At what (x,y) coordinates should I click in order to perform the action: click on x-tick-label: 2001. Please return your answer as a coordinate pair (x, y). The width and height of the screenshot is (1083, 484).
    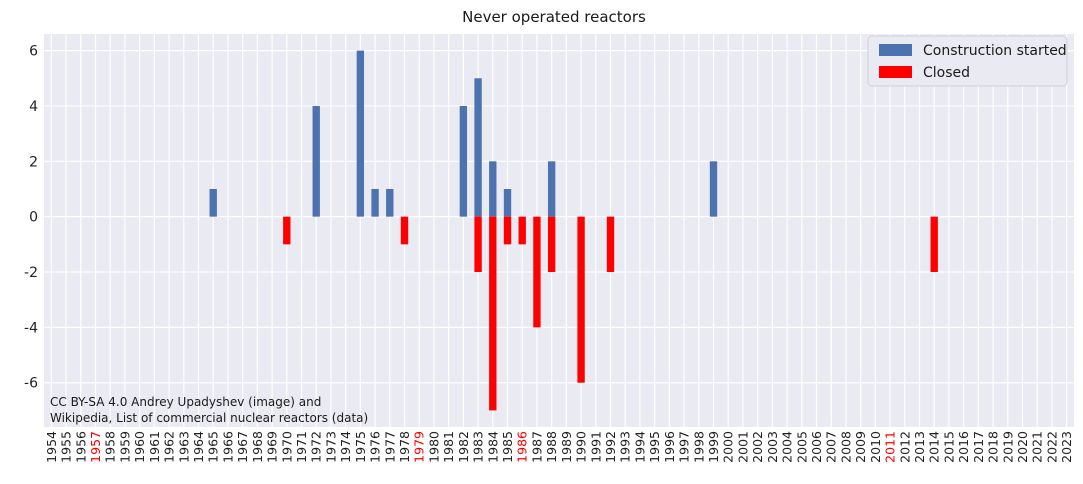
    Looking at the image, I should click on (742, 447).